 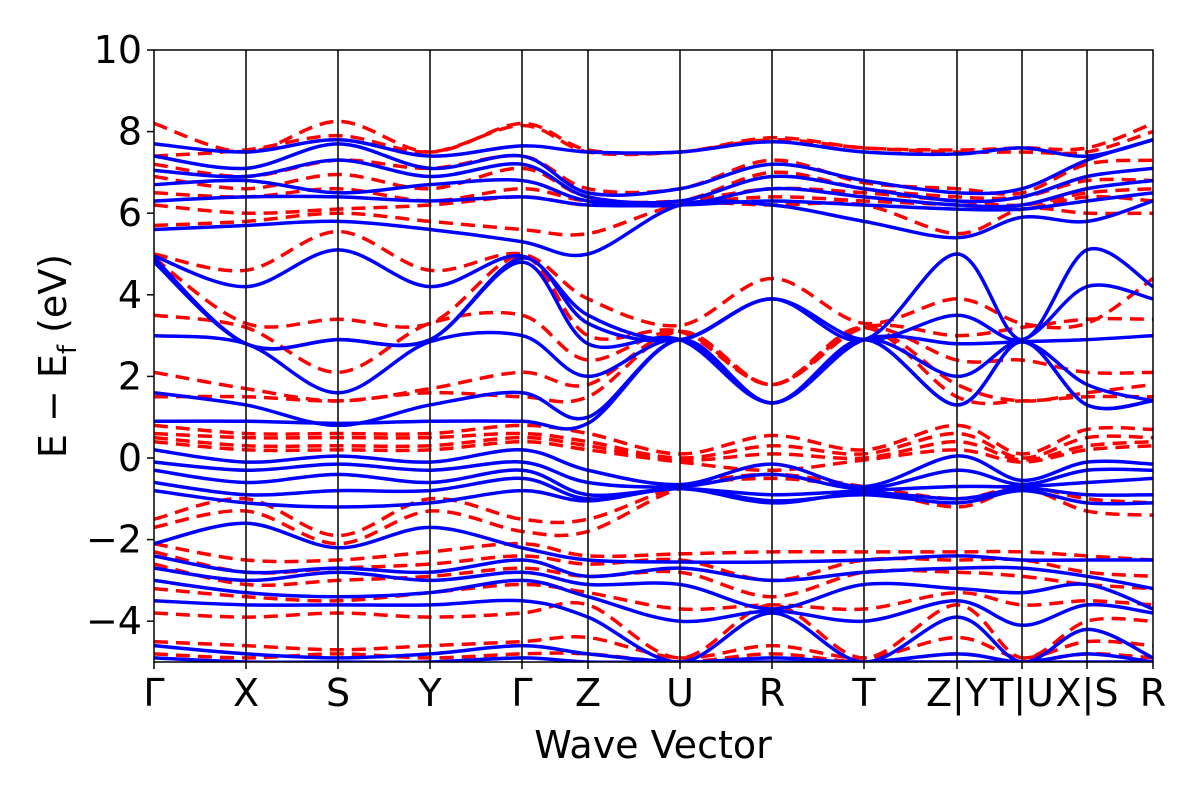 I want to click on x-tick-label: T, so click(x=863, y=693).